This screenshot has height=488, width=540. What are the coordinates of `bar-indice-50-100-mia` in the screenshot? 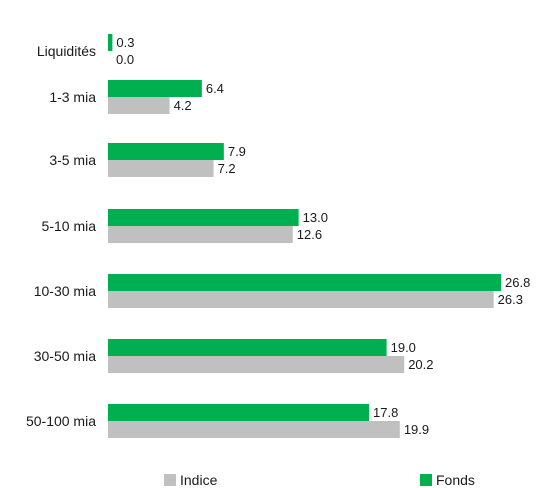 It's located at (254, 429).